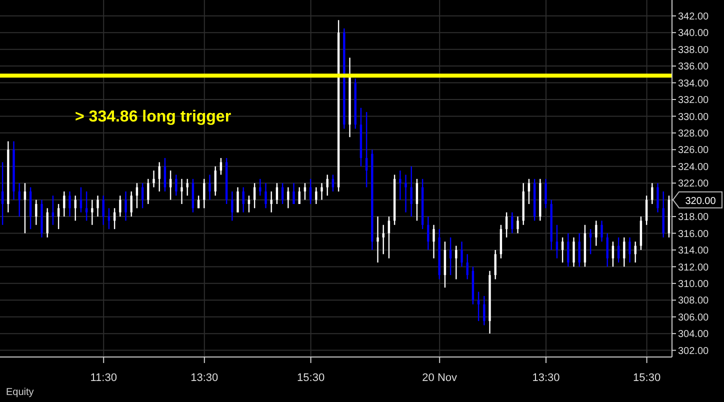 The height and width of the screenshot is (402, 724). I want to click on y-tick-label: 334.00, so click(694, 84).